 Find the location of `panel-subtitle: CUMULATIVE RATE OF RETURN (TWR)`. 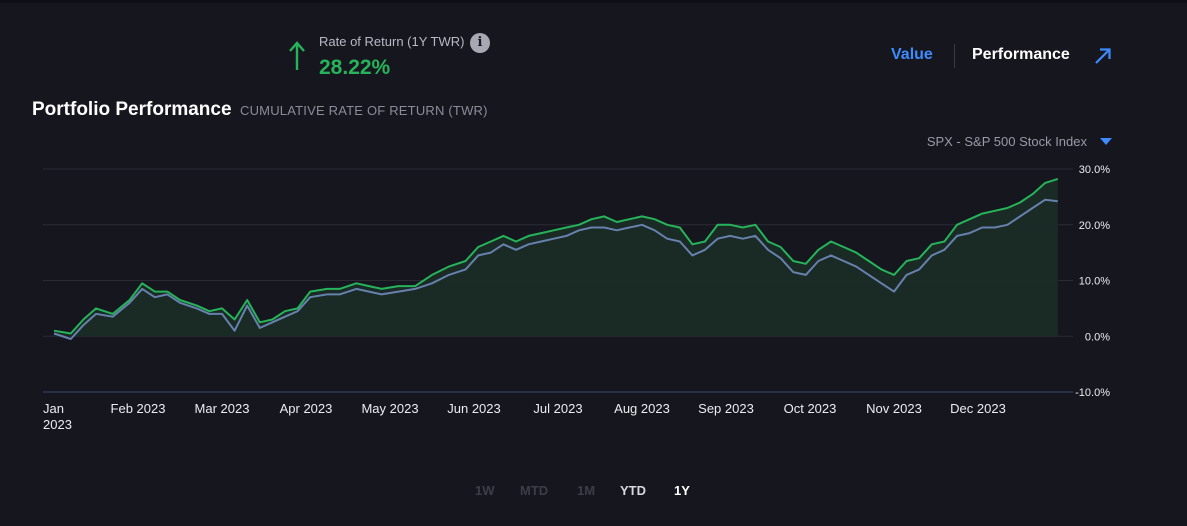

panel-subtitle: CUMULATIVE RATE OF RETURN (TWR) is located at coordinates (364, 110).